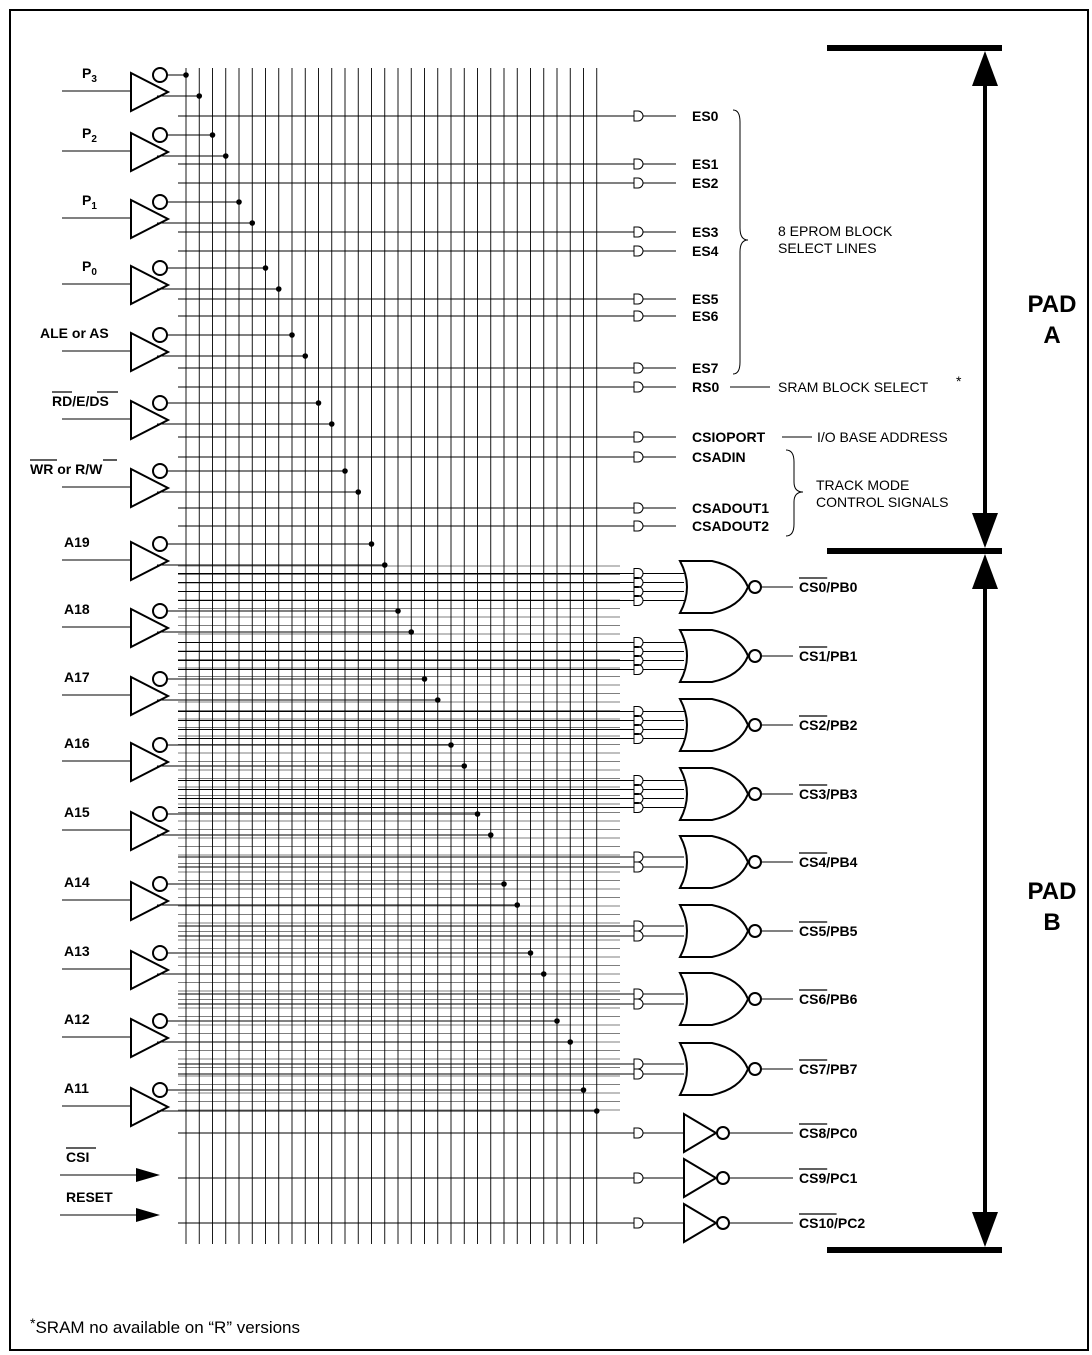  Describe the element at coordinates (689, 457) in the screenshot. I see `pad-a-output: CSADIN` at that location.